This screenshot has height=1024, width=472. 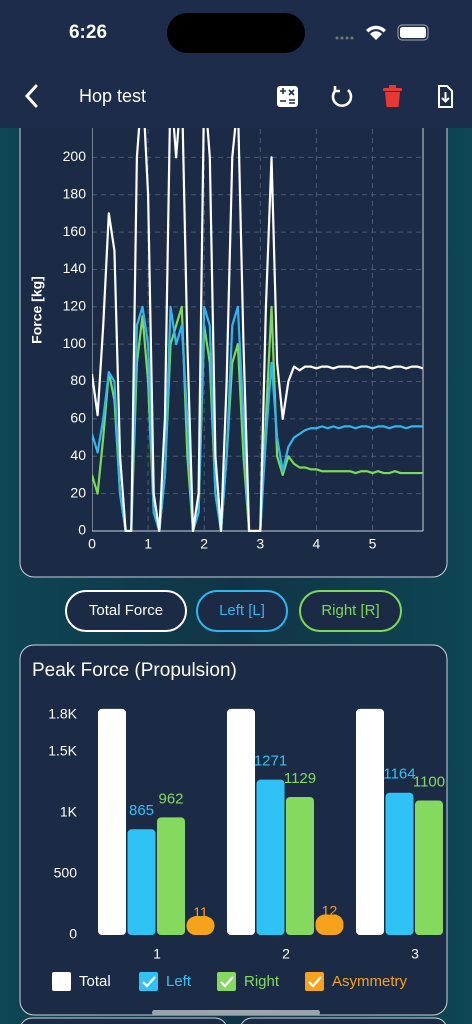 I want to click on y-tick-label: 120, so click(x=75, y=306).